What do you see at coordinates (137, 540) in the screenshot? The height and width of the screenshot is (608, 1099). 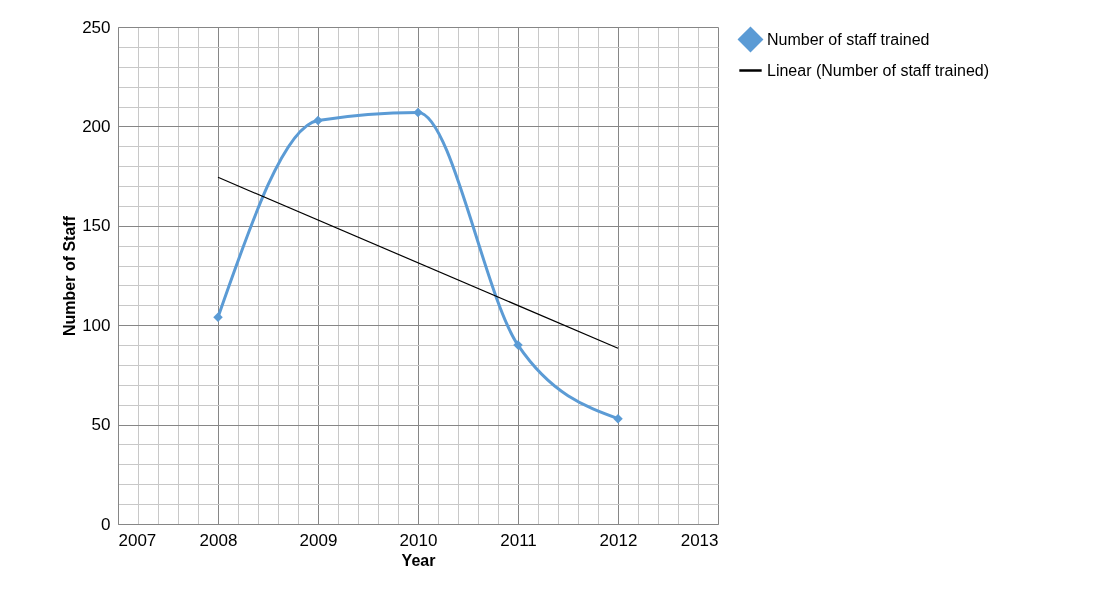 I see `x-tick-label: 2007` at bounding box center [137, 540].